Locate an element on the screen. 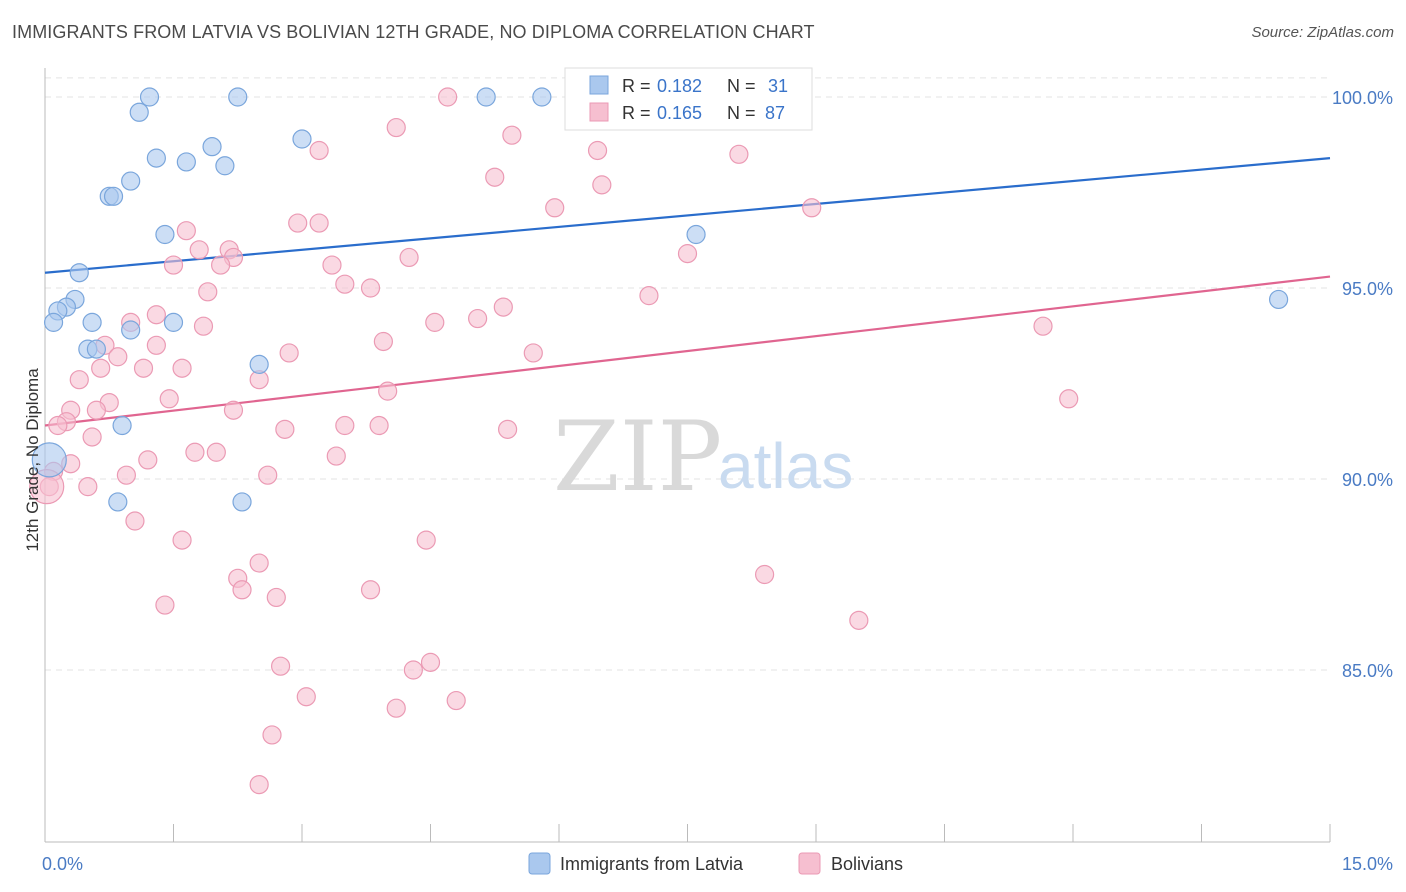 This screenshot has height=892, width=1406. x-tick-label-0: 0.0% is located at coordinates (62, 864).